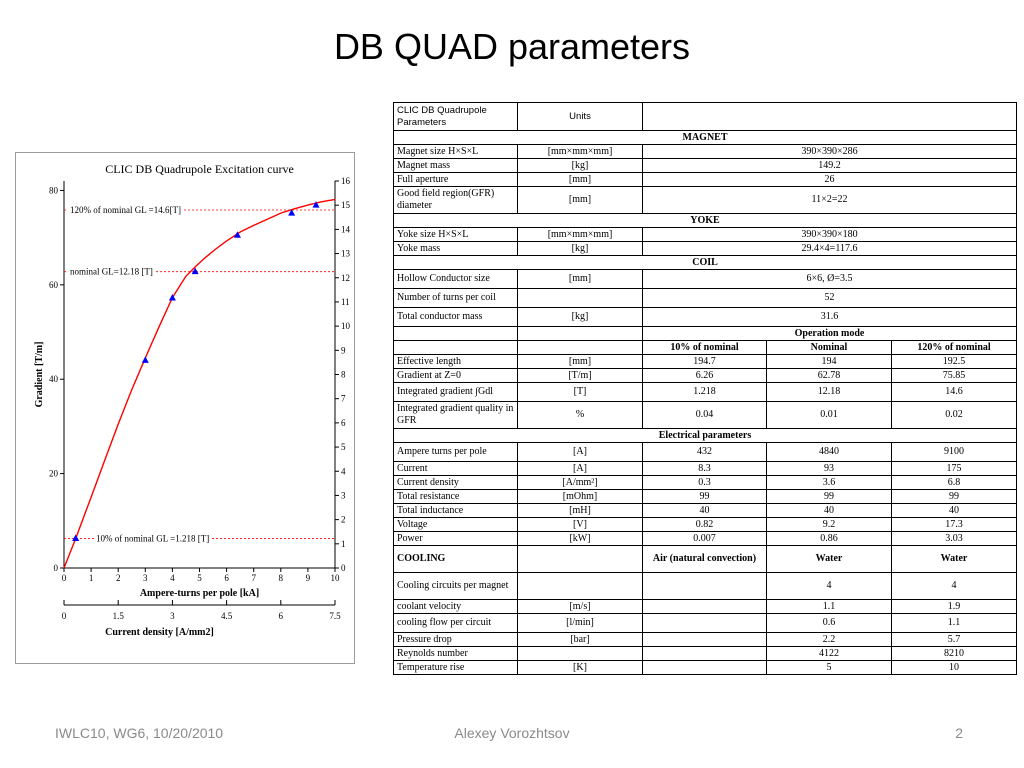 This screenshot has width=1024, height=768. I want to click on footer-author: Alexey Vorozhtsov, so click(512, 733).